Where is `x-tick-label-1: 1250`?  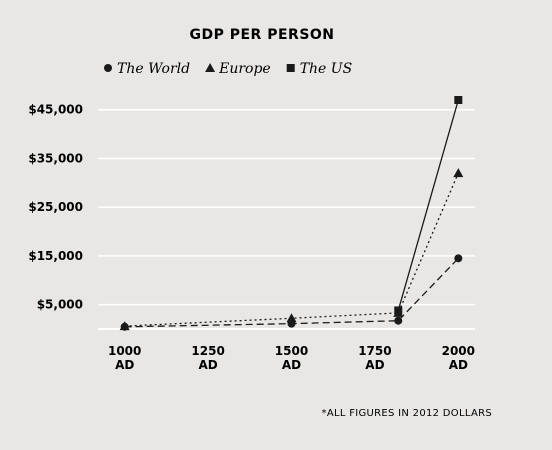
x-tick-label-1: 1250 is located at coordinates (207, 351).